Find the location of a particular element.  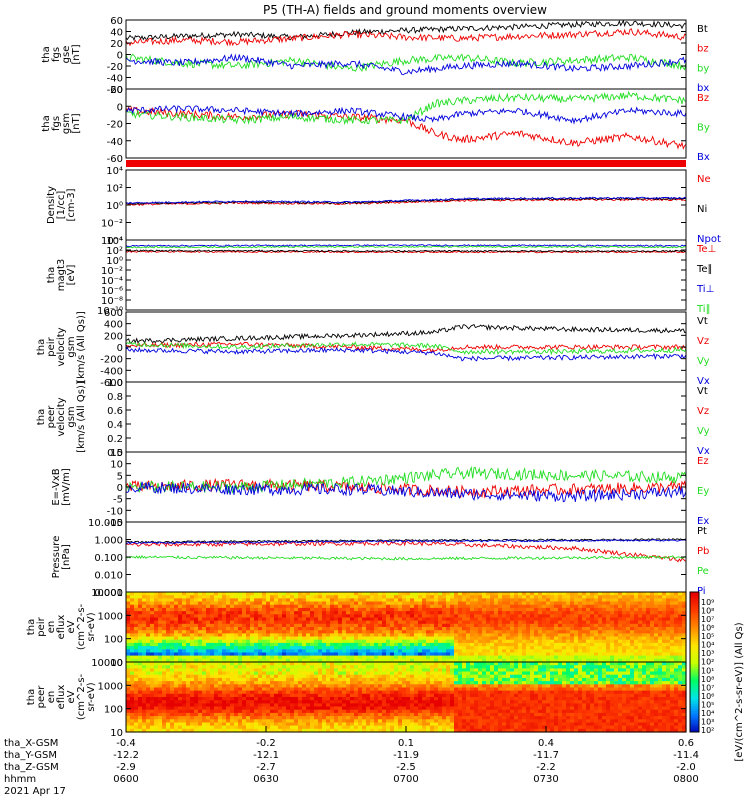

y-axis-label-line: fgs is located at coordinates (56, 123).